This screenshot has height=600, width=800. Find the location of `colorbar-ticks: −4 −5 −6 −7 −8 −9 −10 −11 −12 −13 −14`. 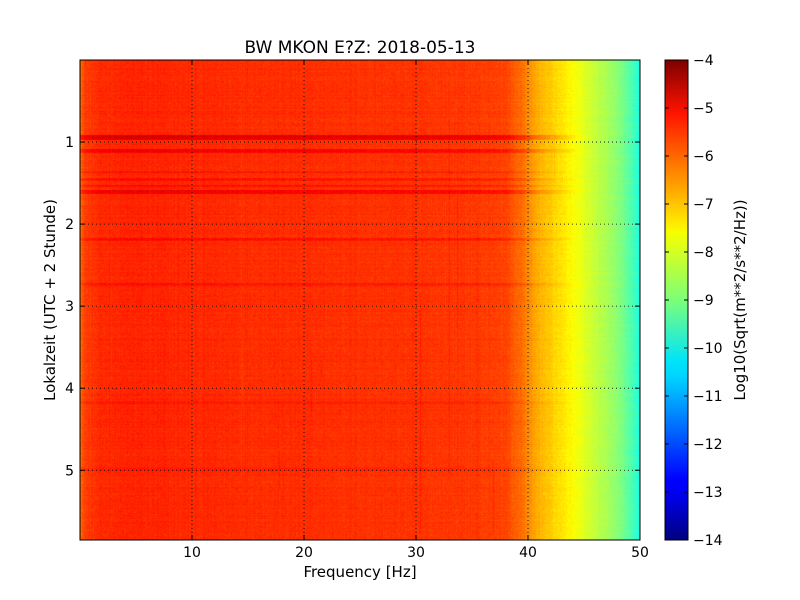

colorbar-ticks: −4 −5 −6 −7 −8 −9 −10 −11 −12 −13 −14 is located at coordinates (694, 301).